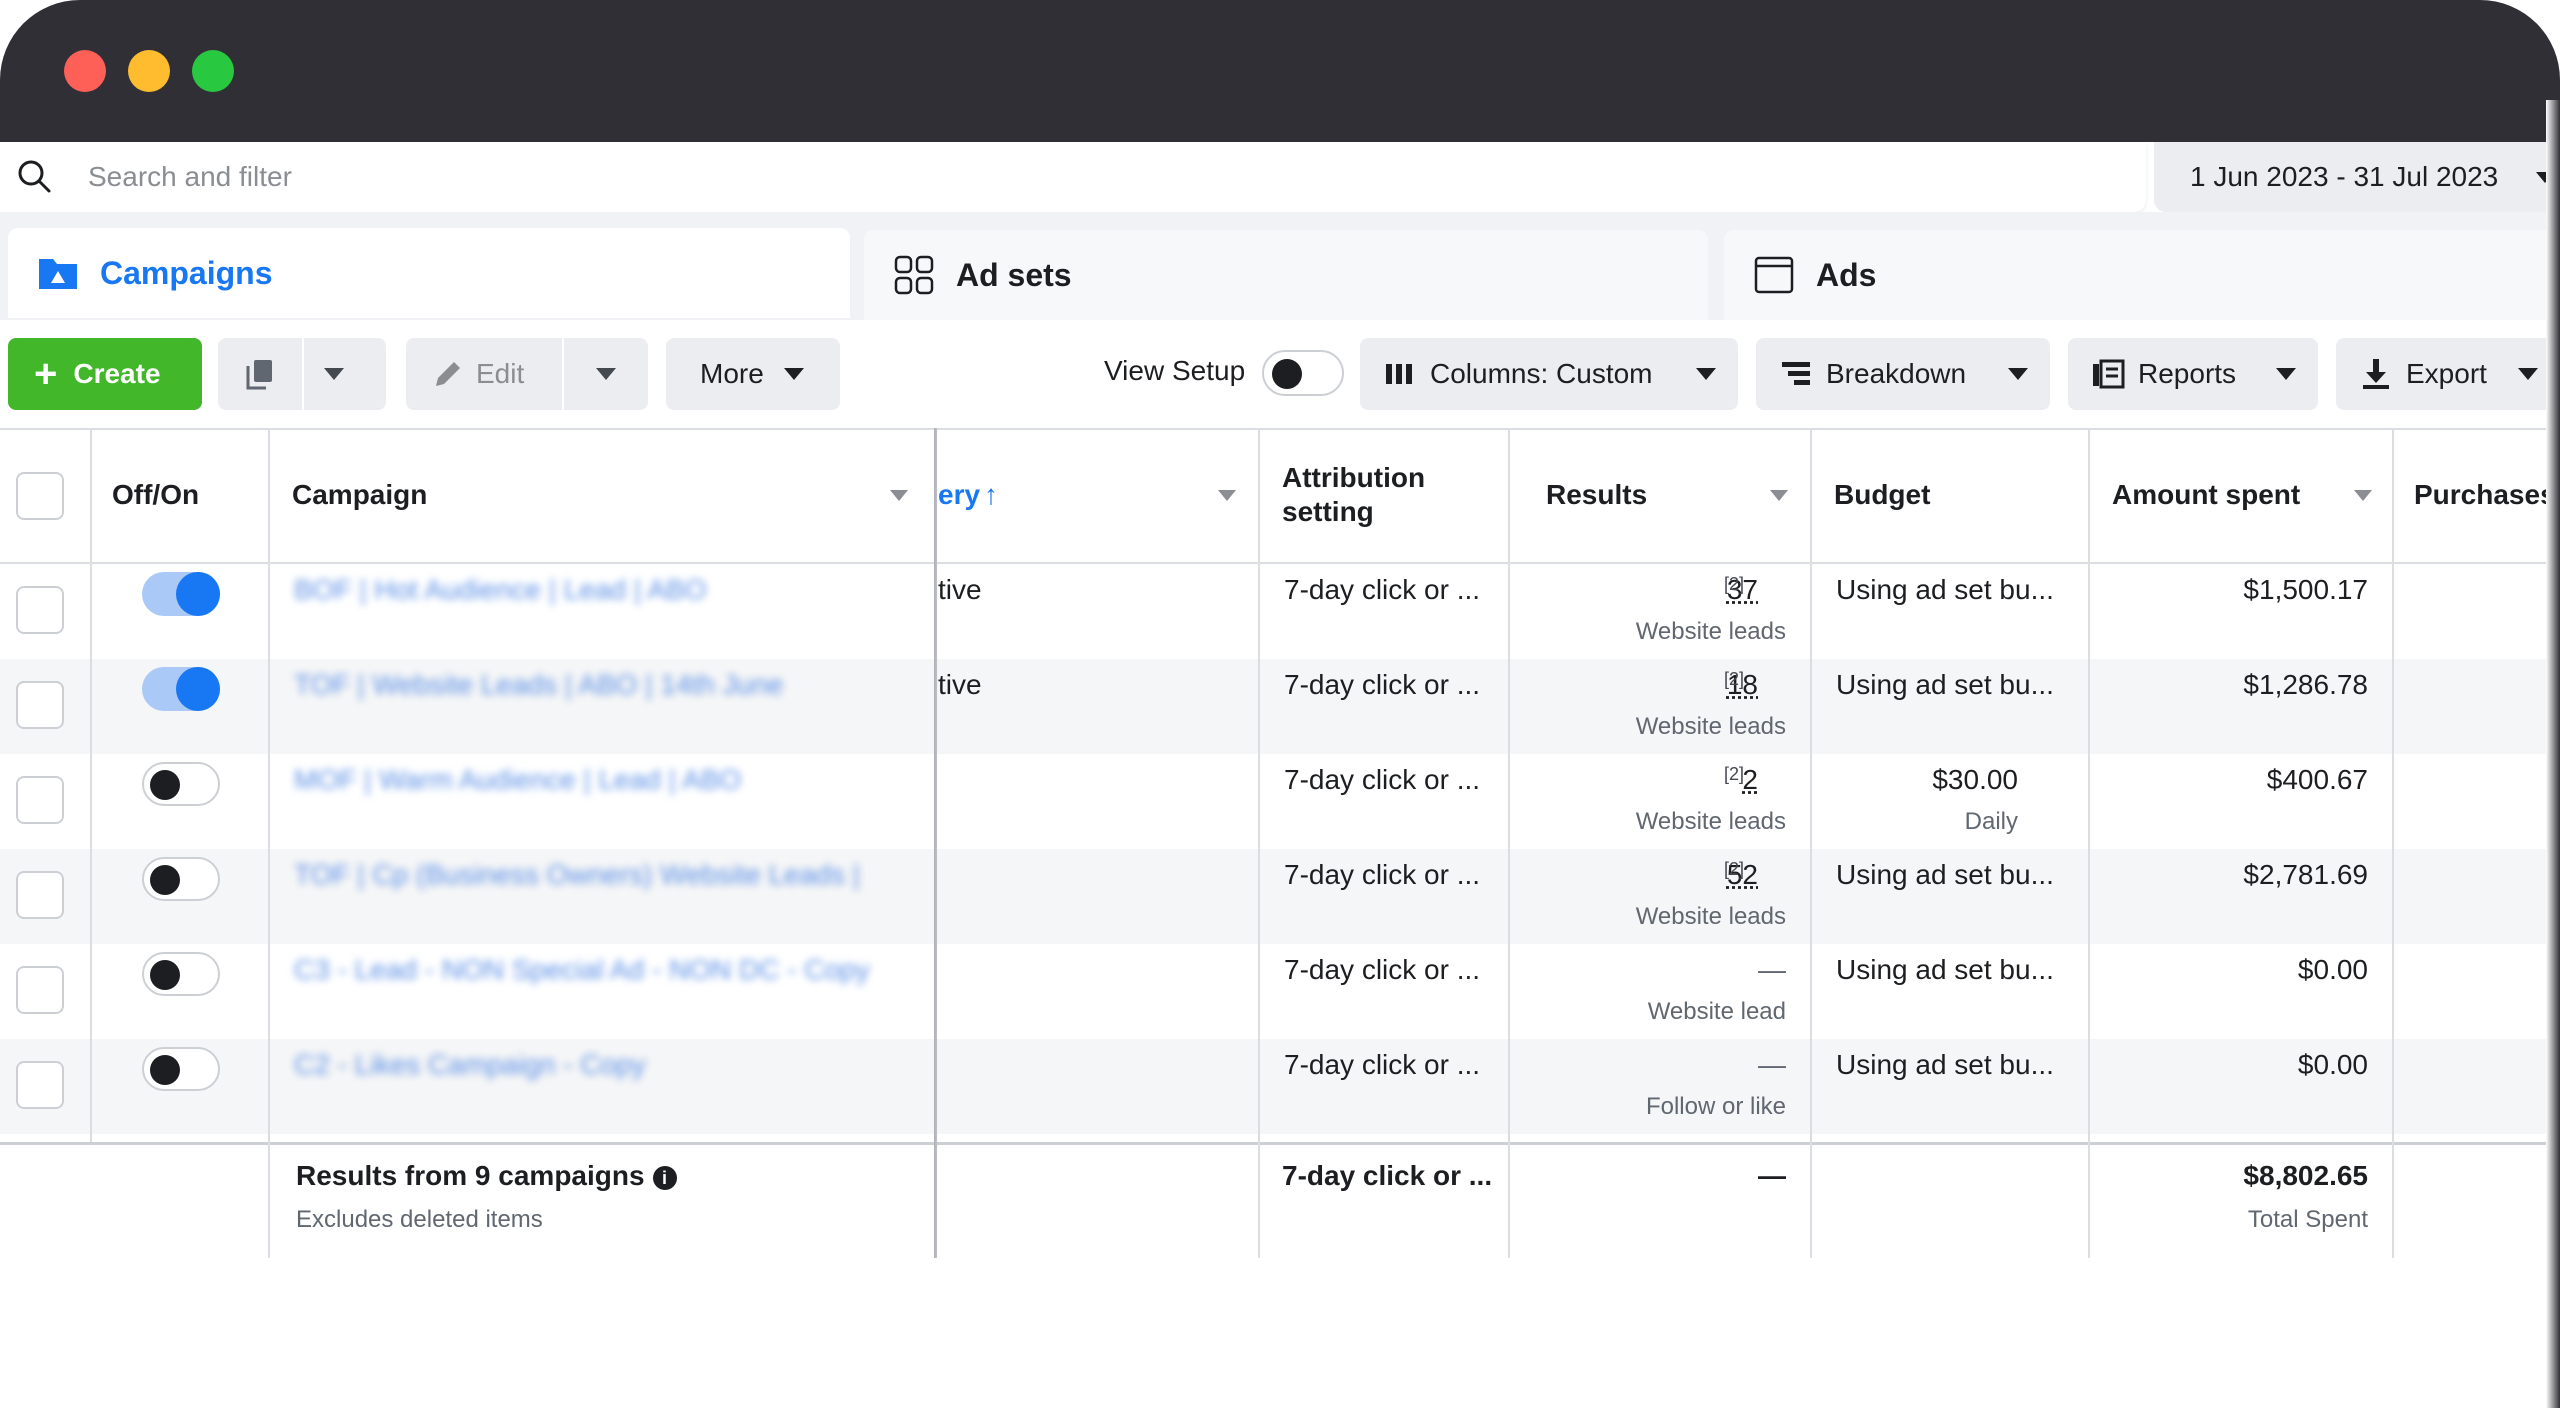  What do you see at coordinates (1991, 821) in the screenshot?
I see `budget-frequency: Daily` at bounding box center [1991, 821].